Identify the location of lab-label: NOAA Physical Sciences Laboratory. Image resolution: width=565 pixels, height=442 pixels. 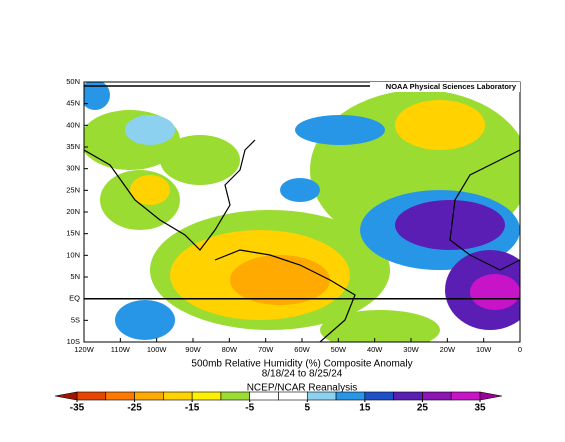
(451, 86).